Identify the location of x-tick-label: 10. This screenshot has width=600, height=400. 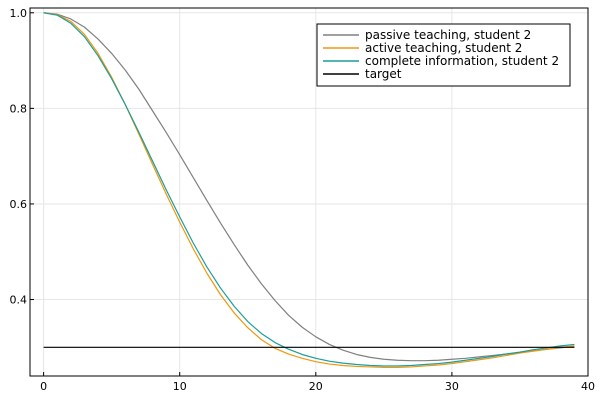
(180, 386).